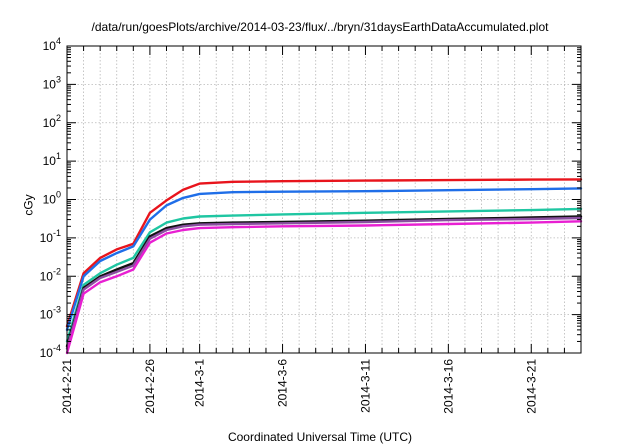 The width and height of the screenshot is (640, 448). Describe the element at coordinates (531, 386) in the screenshot. I see `x-tick-label: 2014-3-21` at that location.